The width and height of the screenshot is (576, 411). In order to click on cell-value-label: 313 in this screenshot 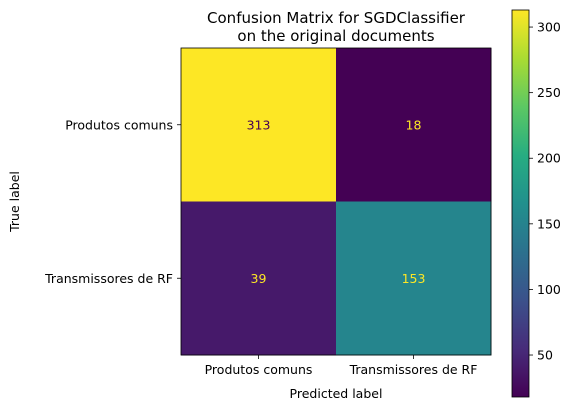, I will do `click(259, 124)`.